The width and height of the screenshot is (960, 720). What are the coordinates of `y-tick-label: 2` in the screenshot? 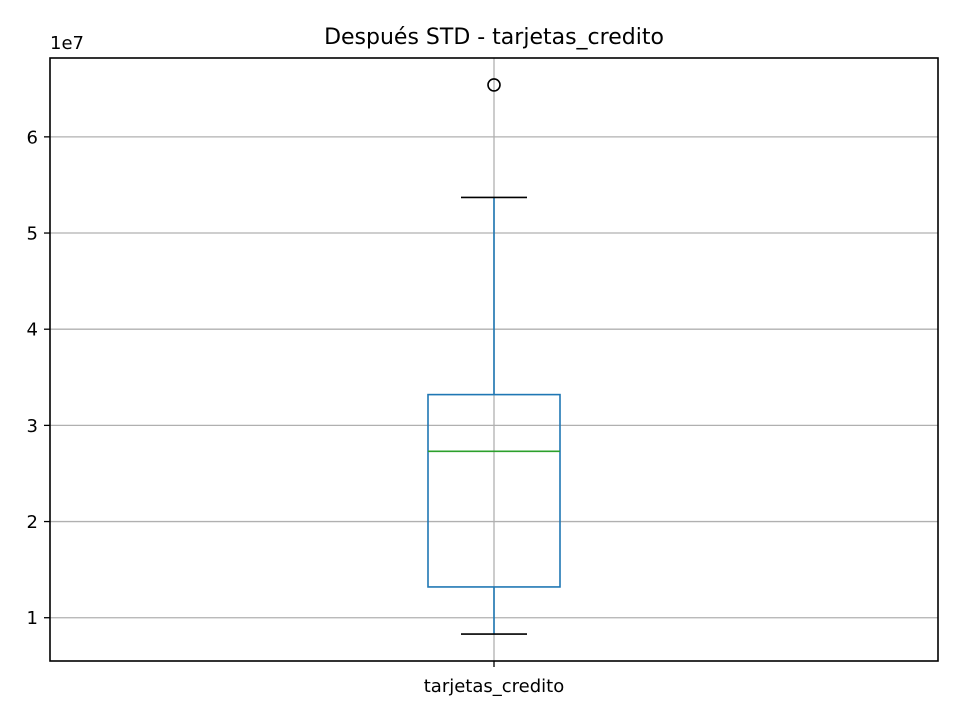 It's located at (32, 522).